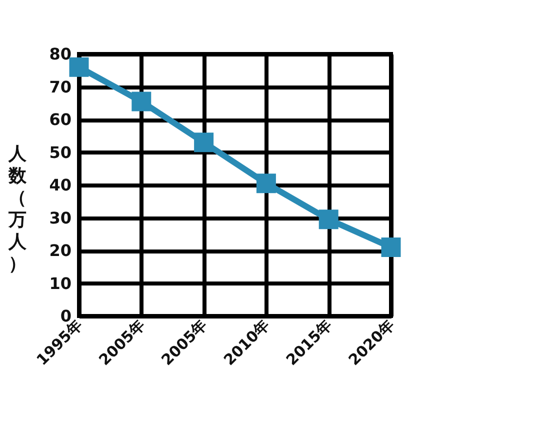 This screenshot has width=549, height=423. Describe the element at coordinates (60, 185) in the screenshot. I see `y-tick-label: 40` at that location.